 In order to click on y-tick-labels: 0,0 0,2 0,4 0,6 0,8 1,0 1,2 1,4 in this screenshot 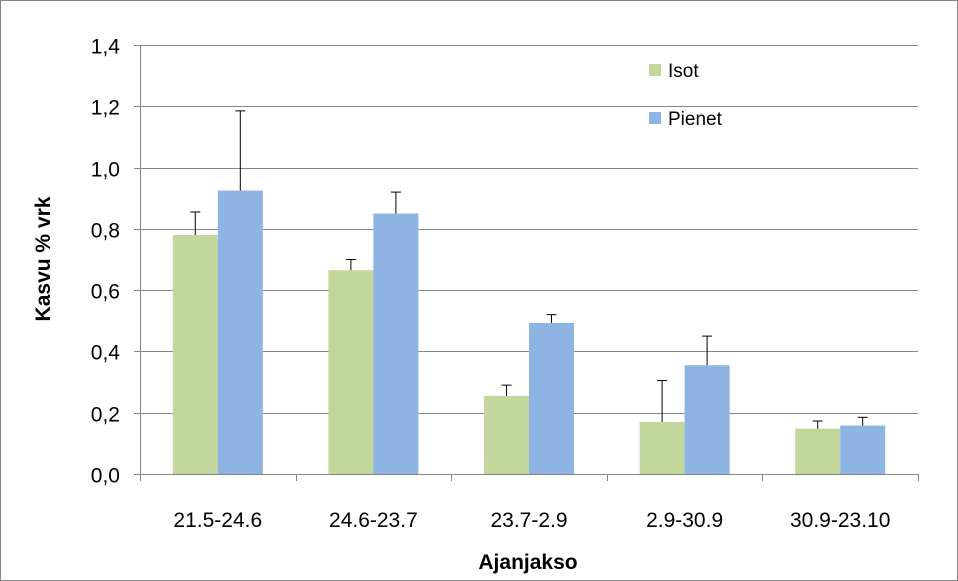, I will do `click(106, 262)`.